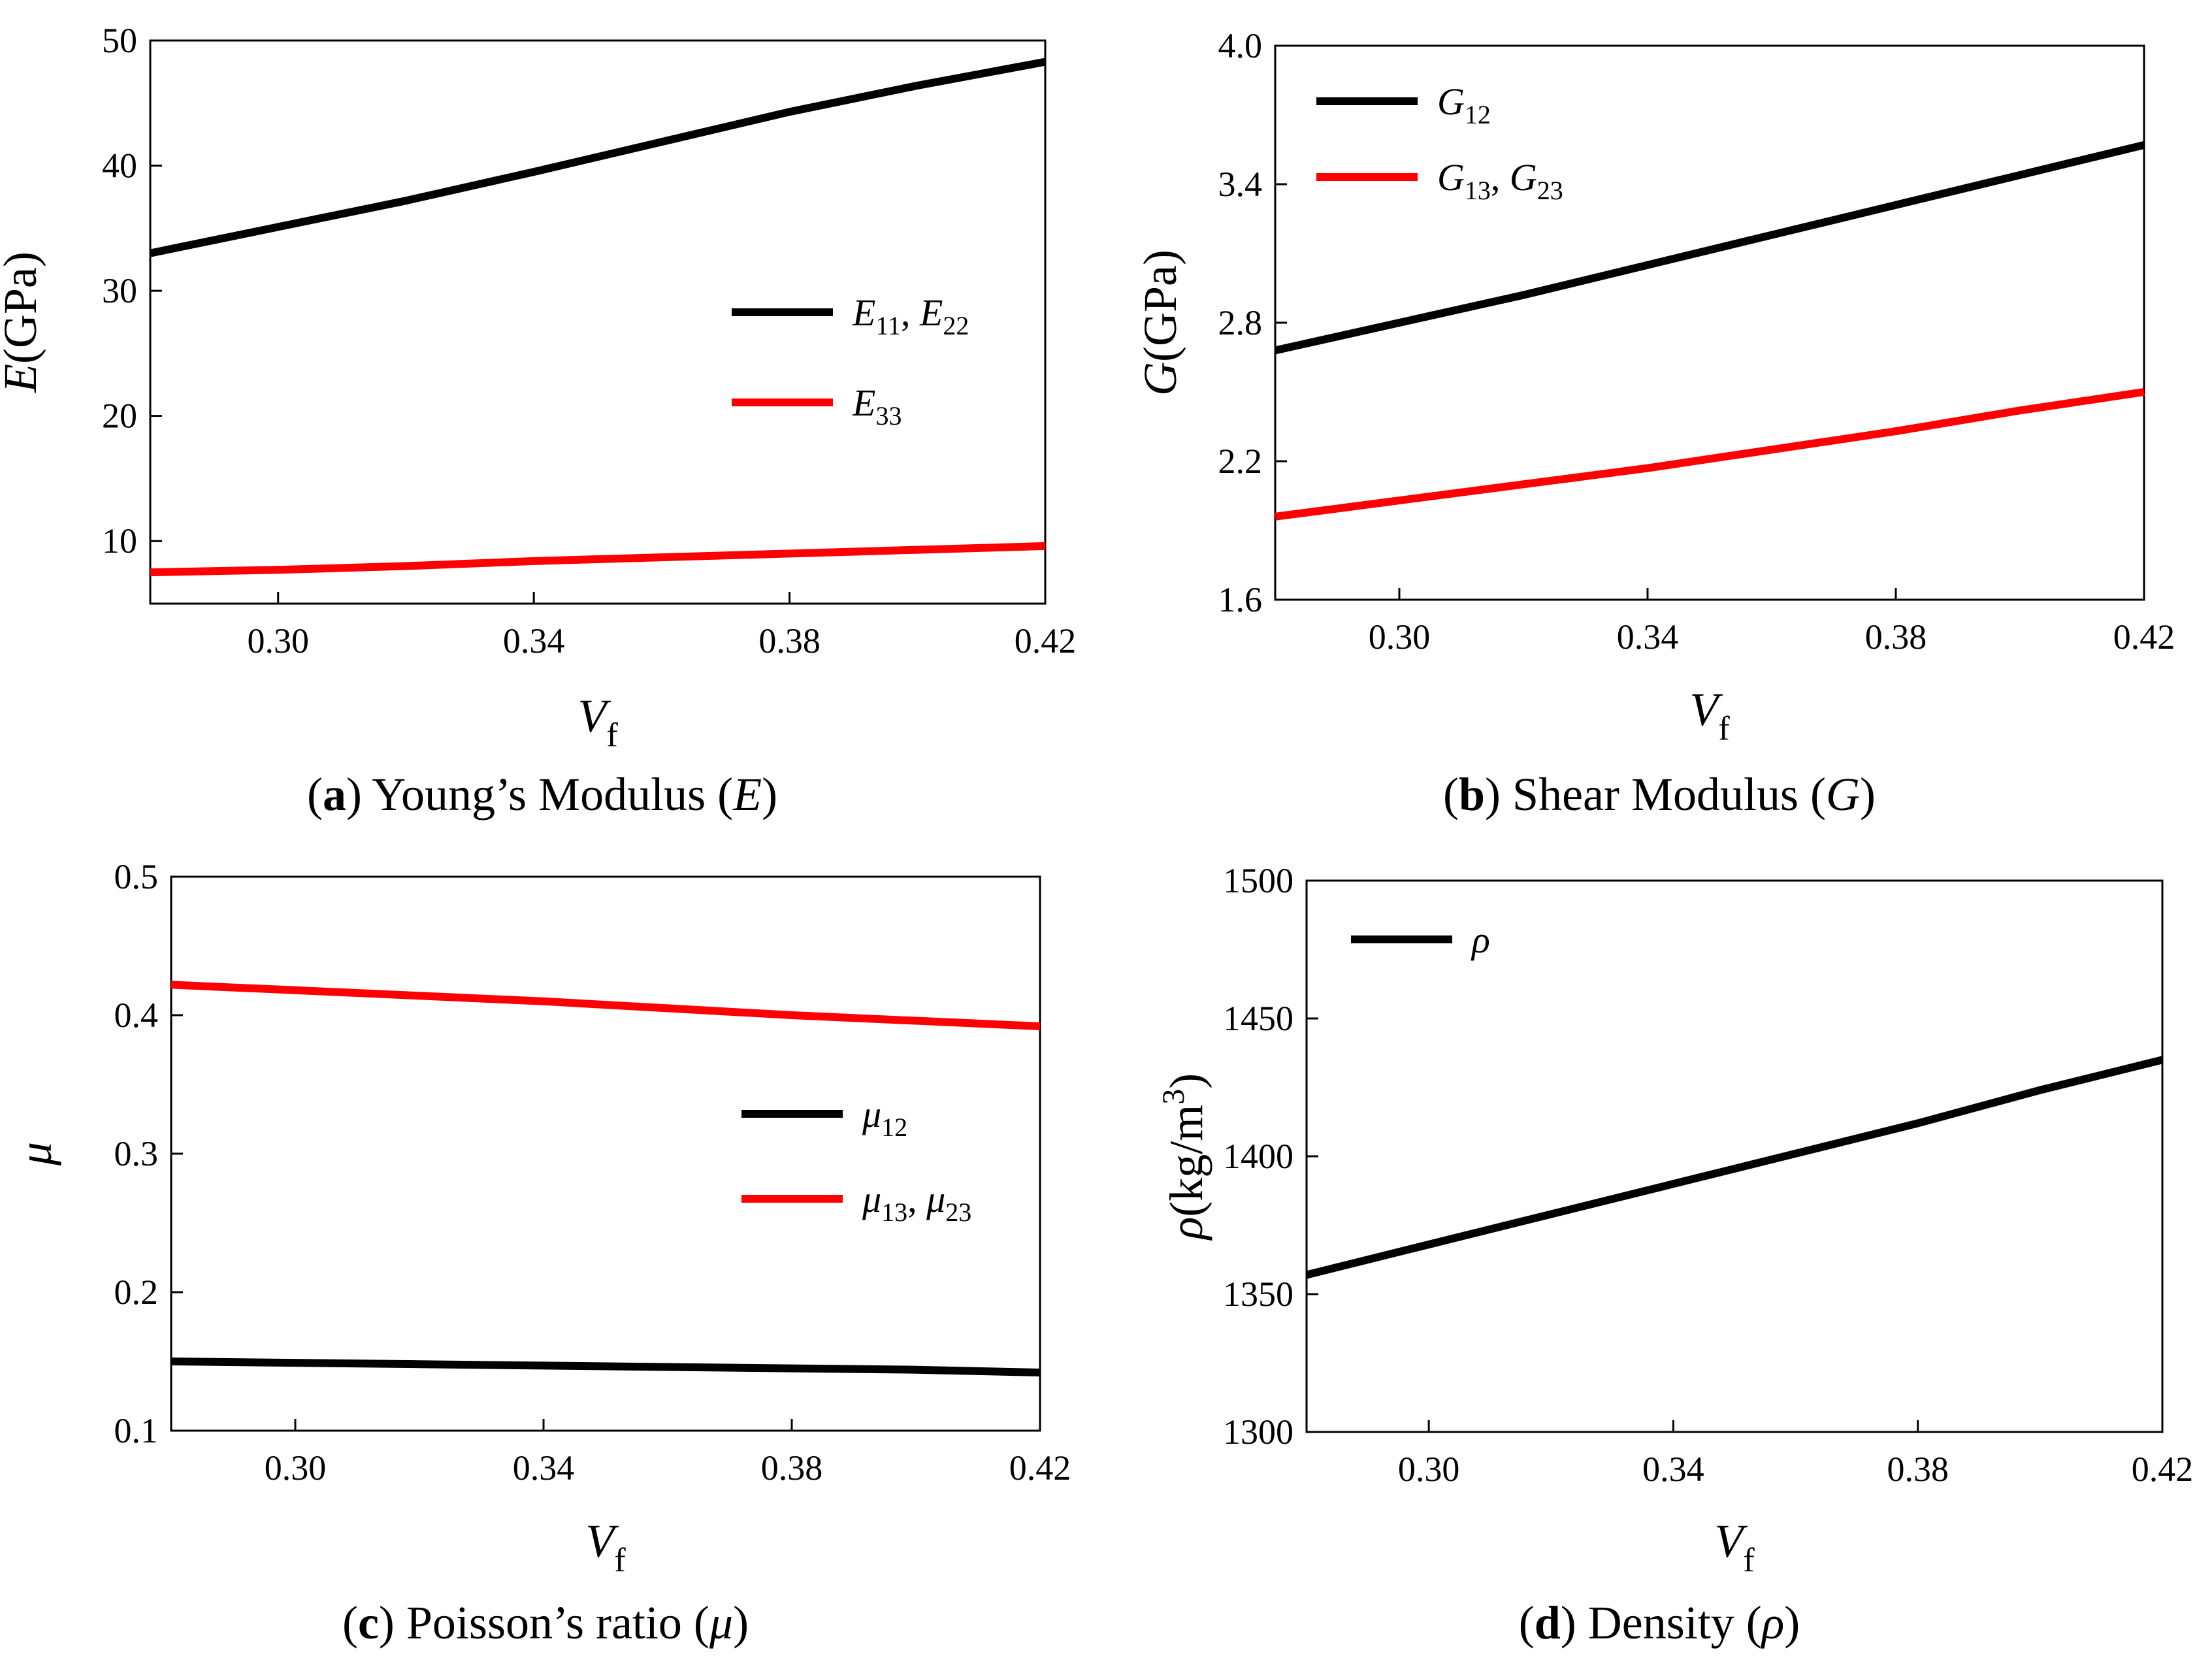  I want to click on y-tick-label: 1350, so click(1258, 1294).